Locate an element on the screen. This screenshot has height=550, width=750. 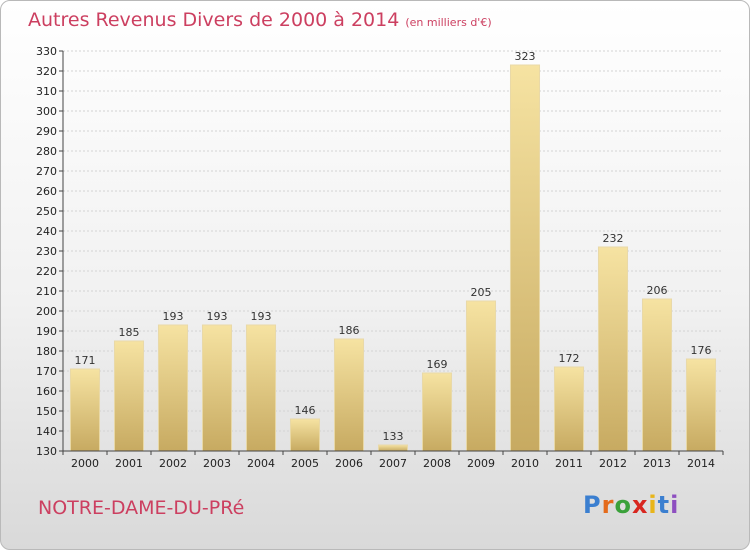
unit-note: (en milliers d'€) is located at coordinates (448, 22).